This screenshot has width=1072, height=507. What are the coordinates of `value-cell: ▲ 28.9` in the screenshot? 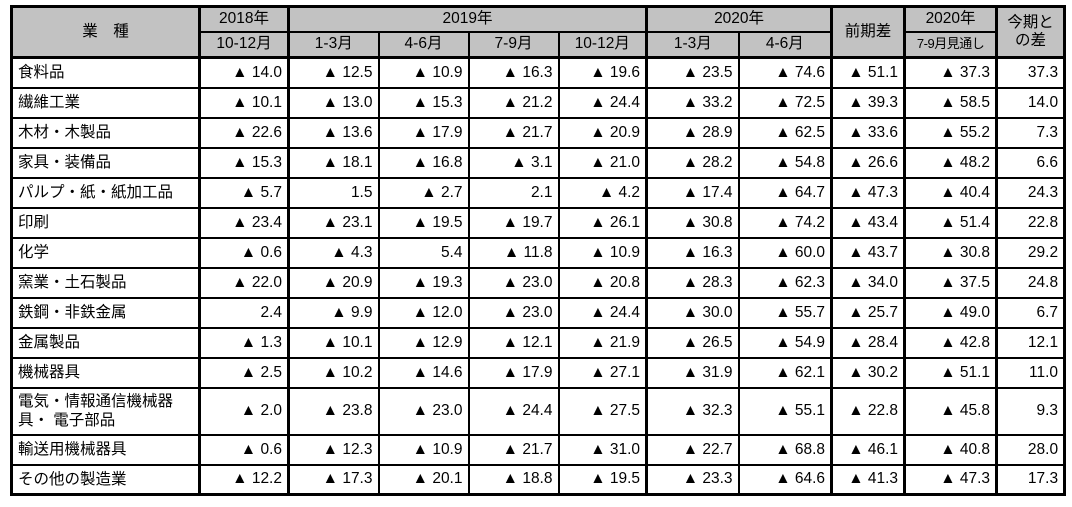 It's located at (692, 132).